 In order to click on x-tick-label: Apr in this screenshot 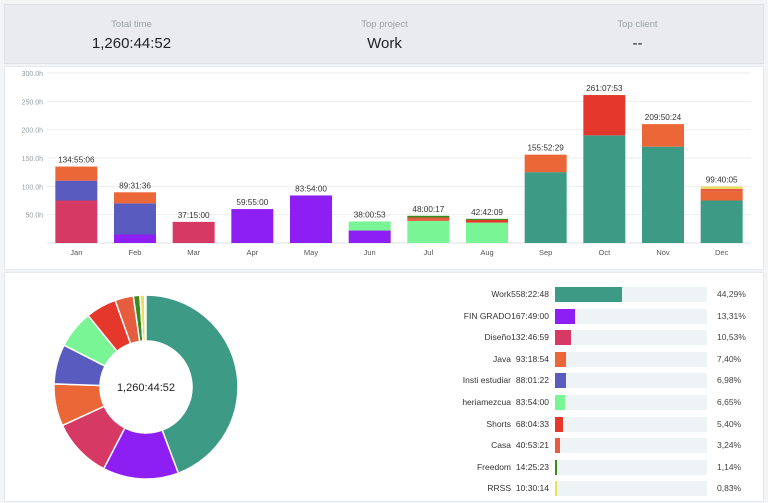, I will do `click(252, 252)`.